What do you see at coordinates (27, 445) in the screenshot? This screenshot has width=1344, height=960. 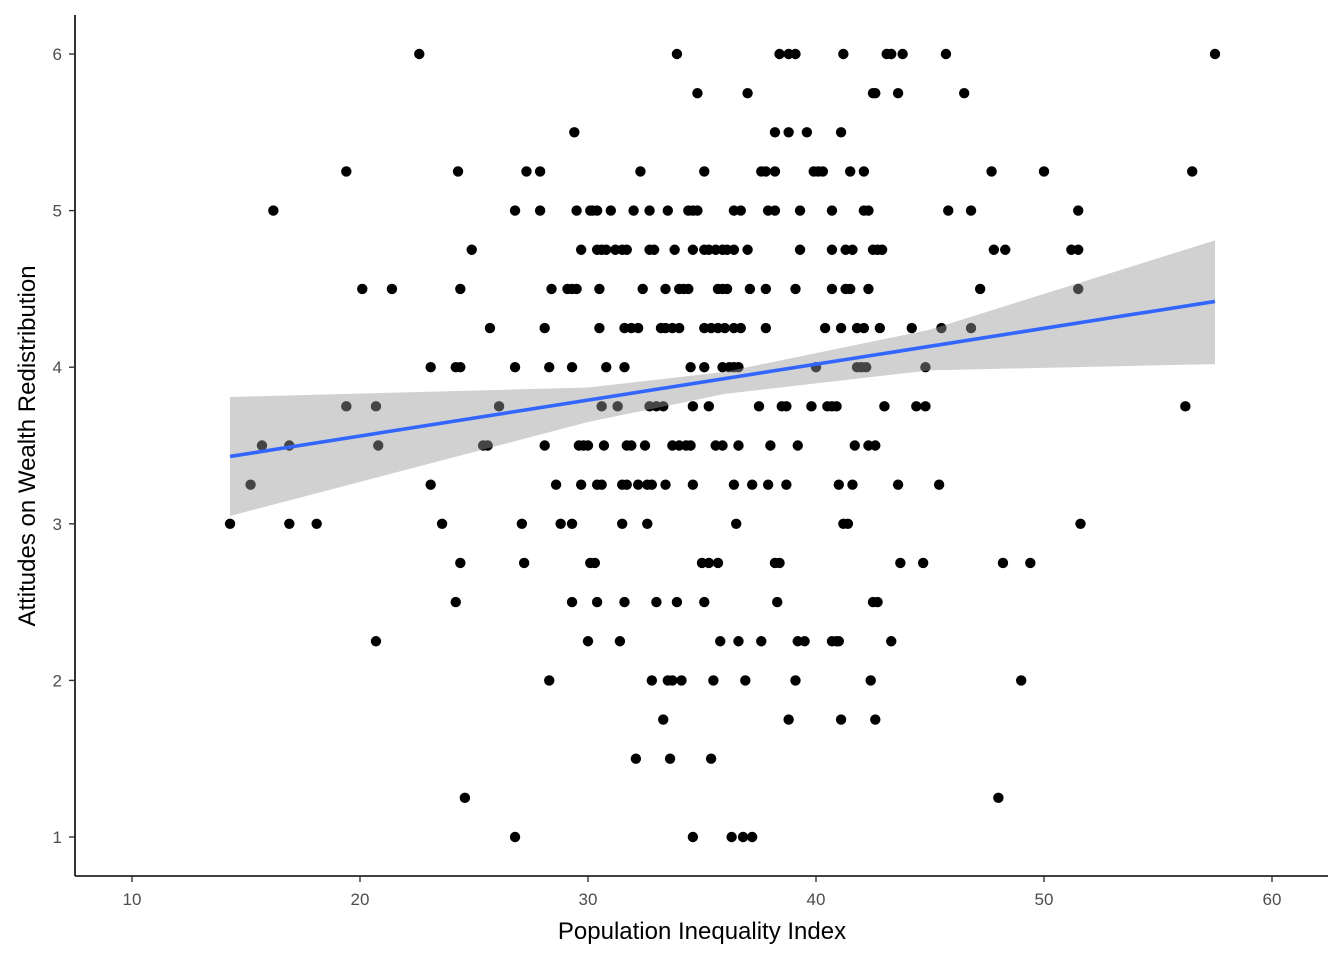 I see `y-axis-title: Attitudes on Wealth Redistribution` at bounding box center [27, 445].